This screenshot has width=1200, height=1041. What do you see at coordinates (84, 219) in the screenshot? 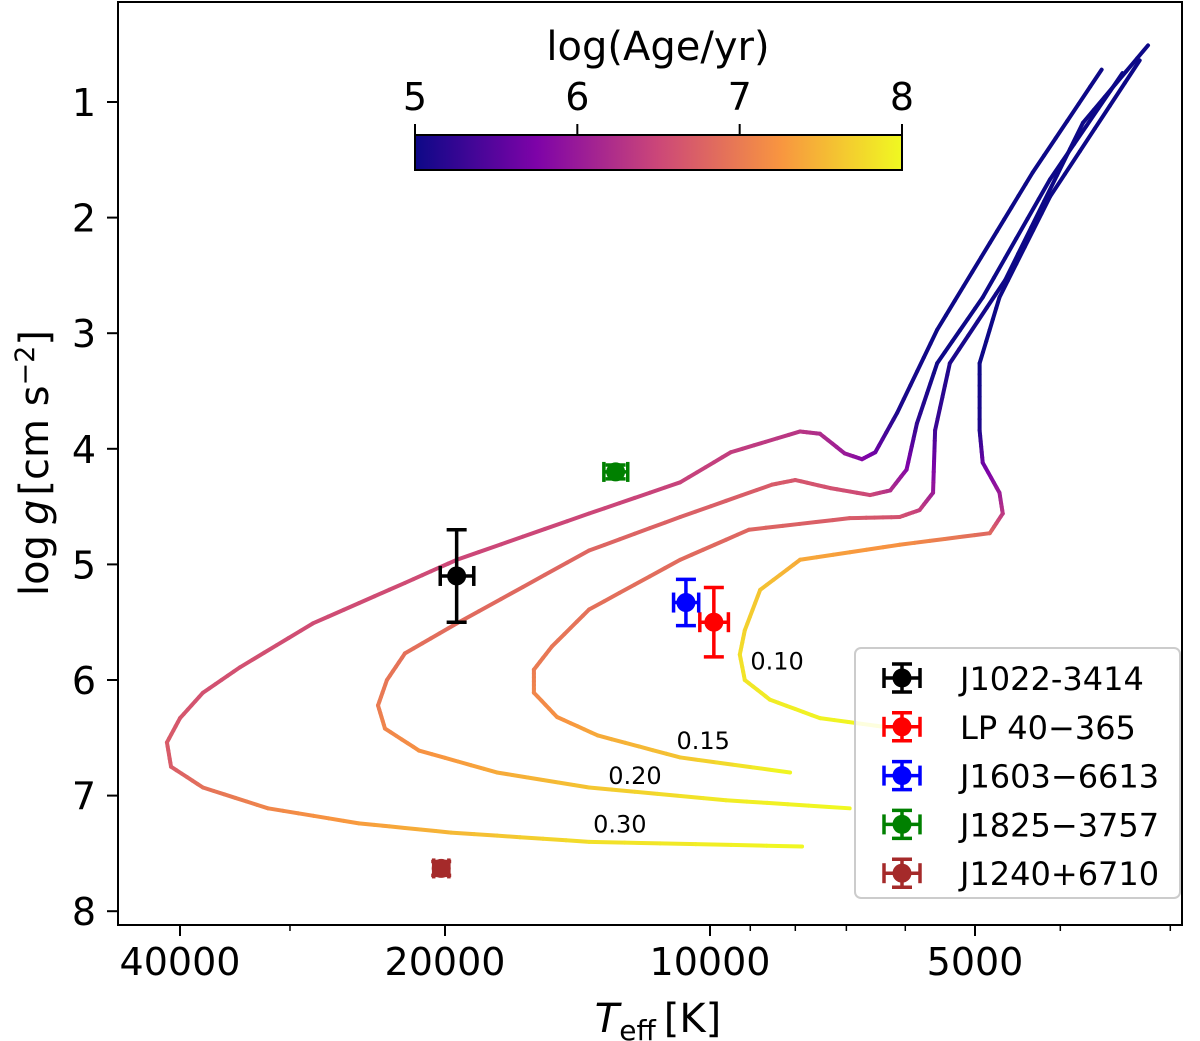
I see `y-tick-label: 2` at bounding box center [84, 219].